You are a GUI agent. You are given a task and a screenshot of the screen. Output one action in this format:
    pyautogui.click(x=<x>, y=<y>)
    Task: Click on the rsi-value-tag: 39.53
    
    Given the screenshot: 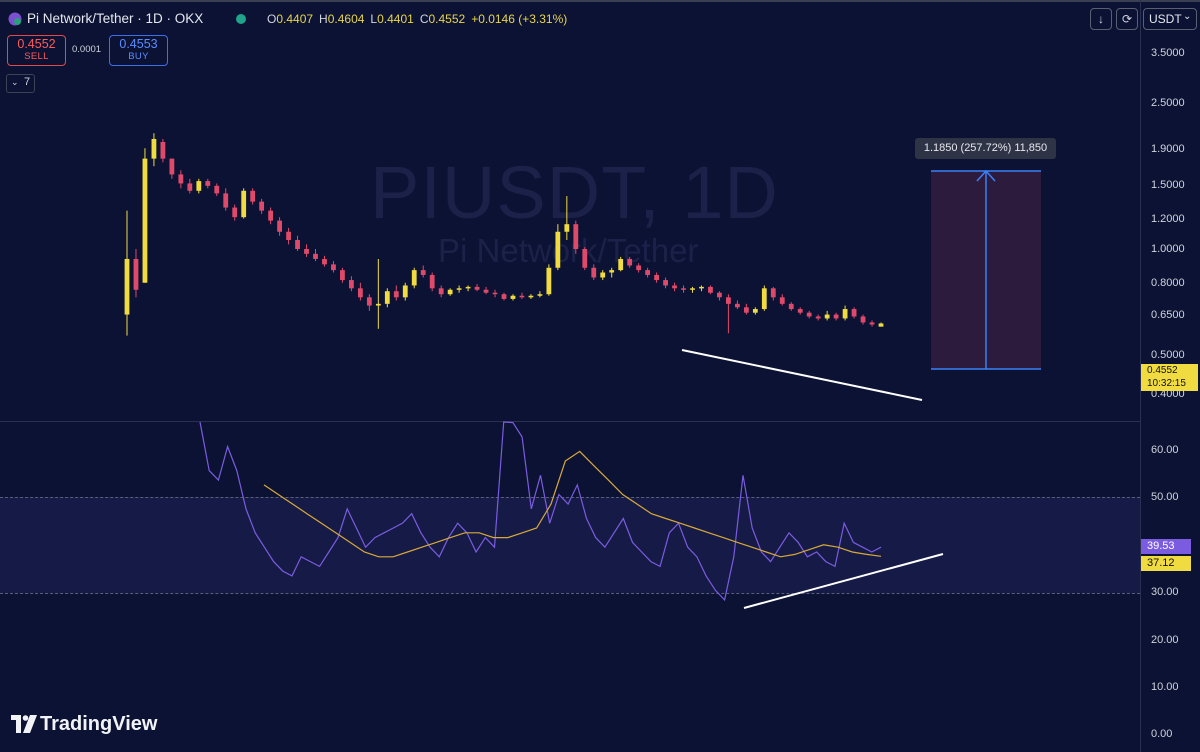 What is the action you would take?
    pyautogui.click(x=1166, y=546)
    